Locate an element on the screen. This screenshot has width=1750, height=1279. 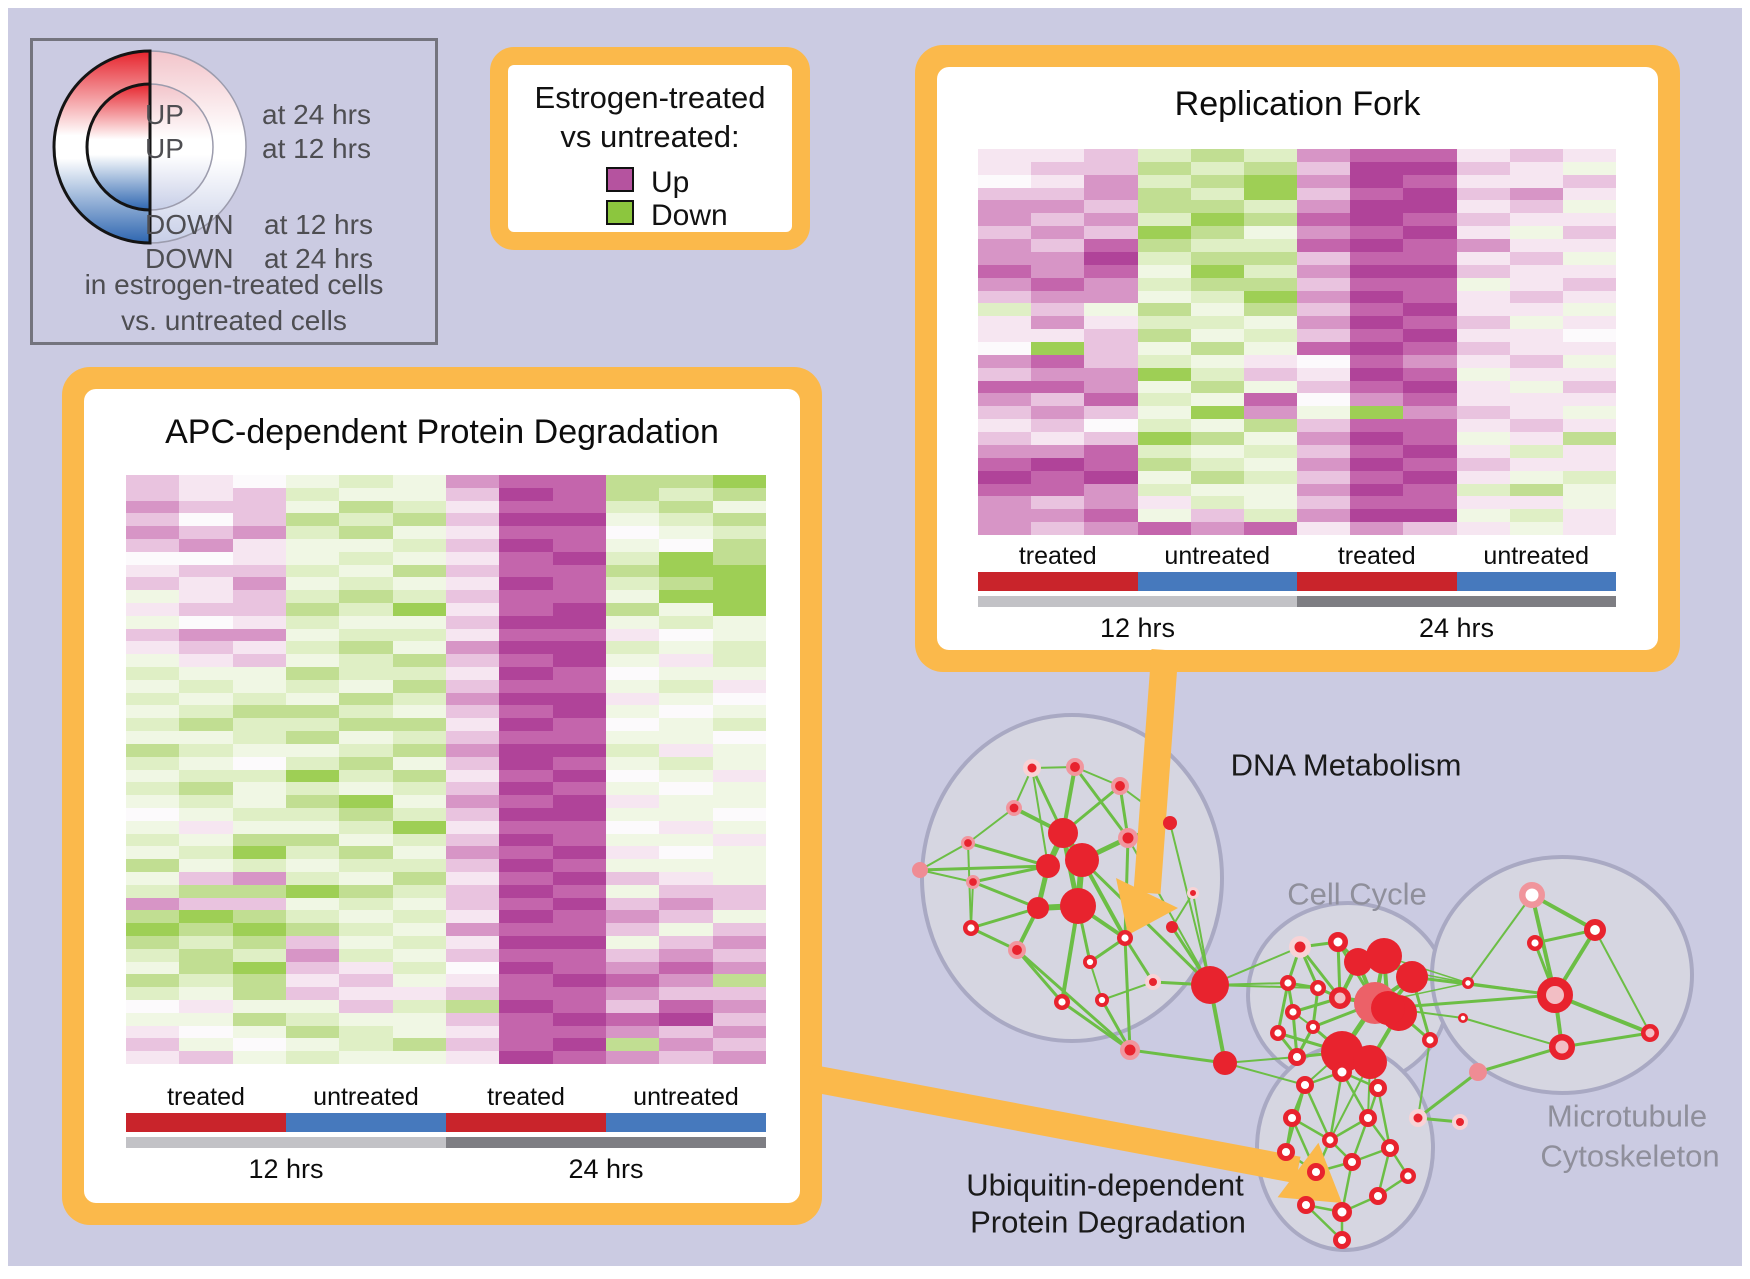
legend-up24-word: UP is located at coordinates (164, 114).